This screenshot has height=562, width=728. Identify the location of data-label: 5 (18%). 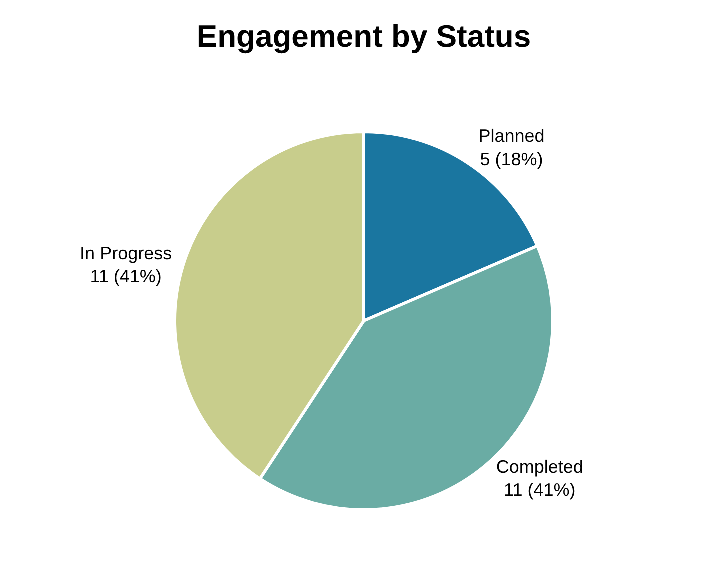
(512, 160).